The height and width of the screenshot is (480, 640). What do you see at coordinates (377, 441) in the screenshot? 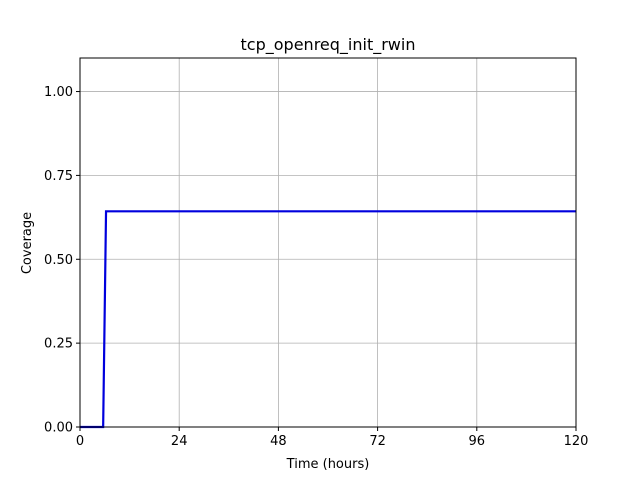
I see `x-tick-label: 72` at bounding box center [377, 441].